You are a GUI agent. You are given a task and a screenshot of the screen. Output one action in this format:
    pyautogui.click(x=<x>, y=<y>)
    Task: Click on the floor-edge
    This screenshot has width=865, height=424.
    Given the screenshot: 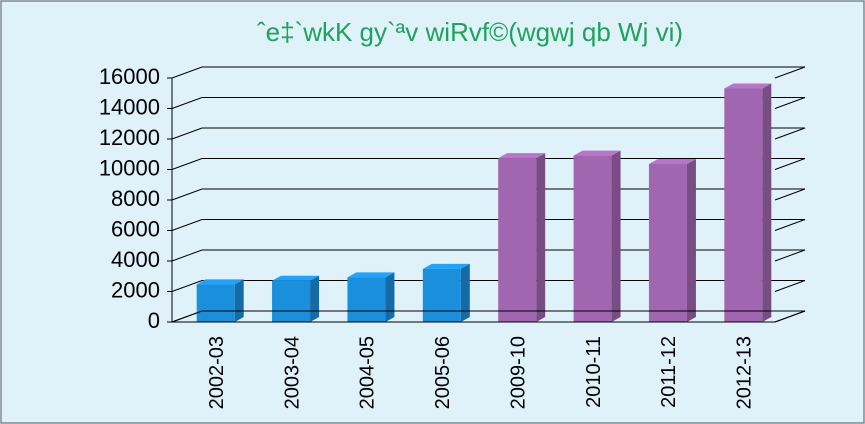 What is the action you would take?
    pyautogui.click(x=488, y=316)
    